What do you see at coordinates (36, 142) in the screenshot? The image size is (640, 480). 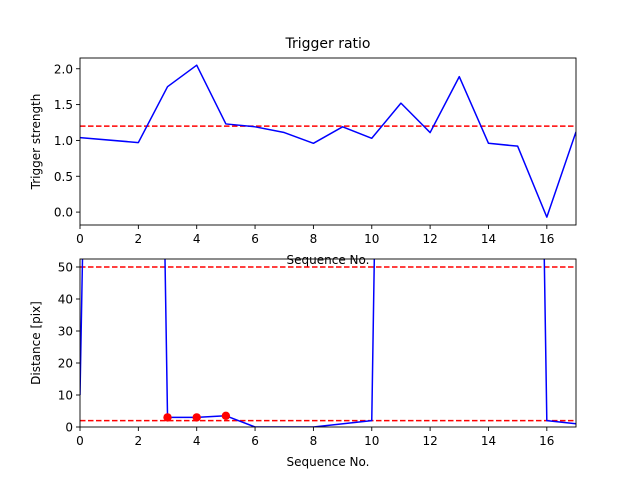 I see `y-axis-label: Trigger strength` at bounding box center [36, 142].